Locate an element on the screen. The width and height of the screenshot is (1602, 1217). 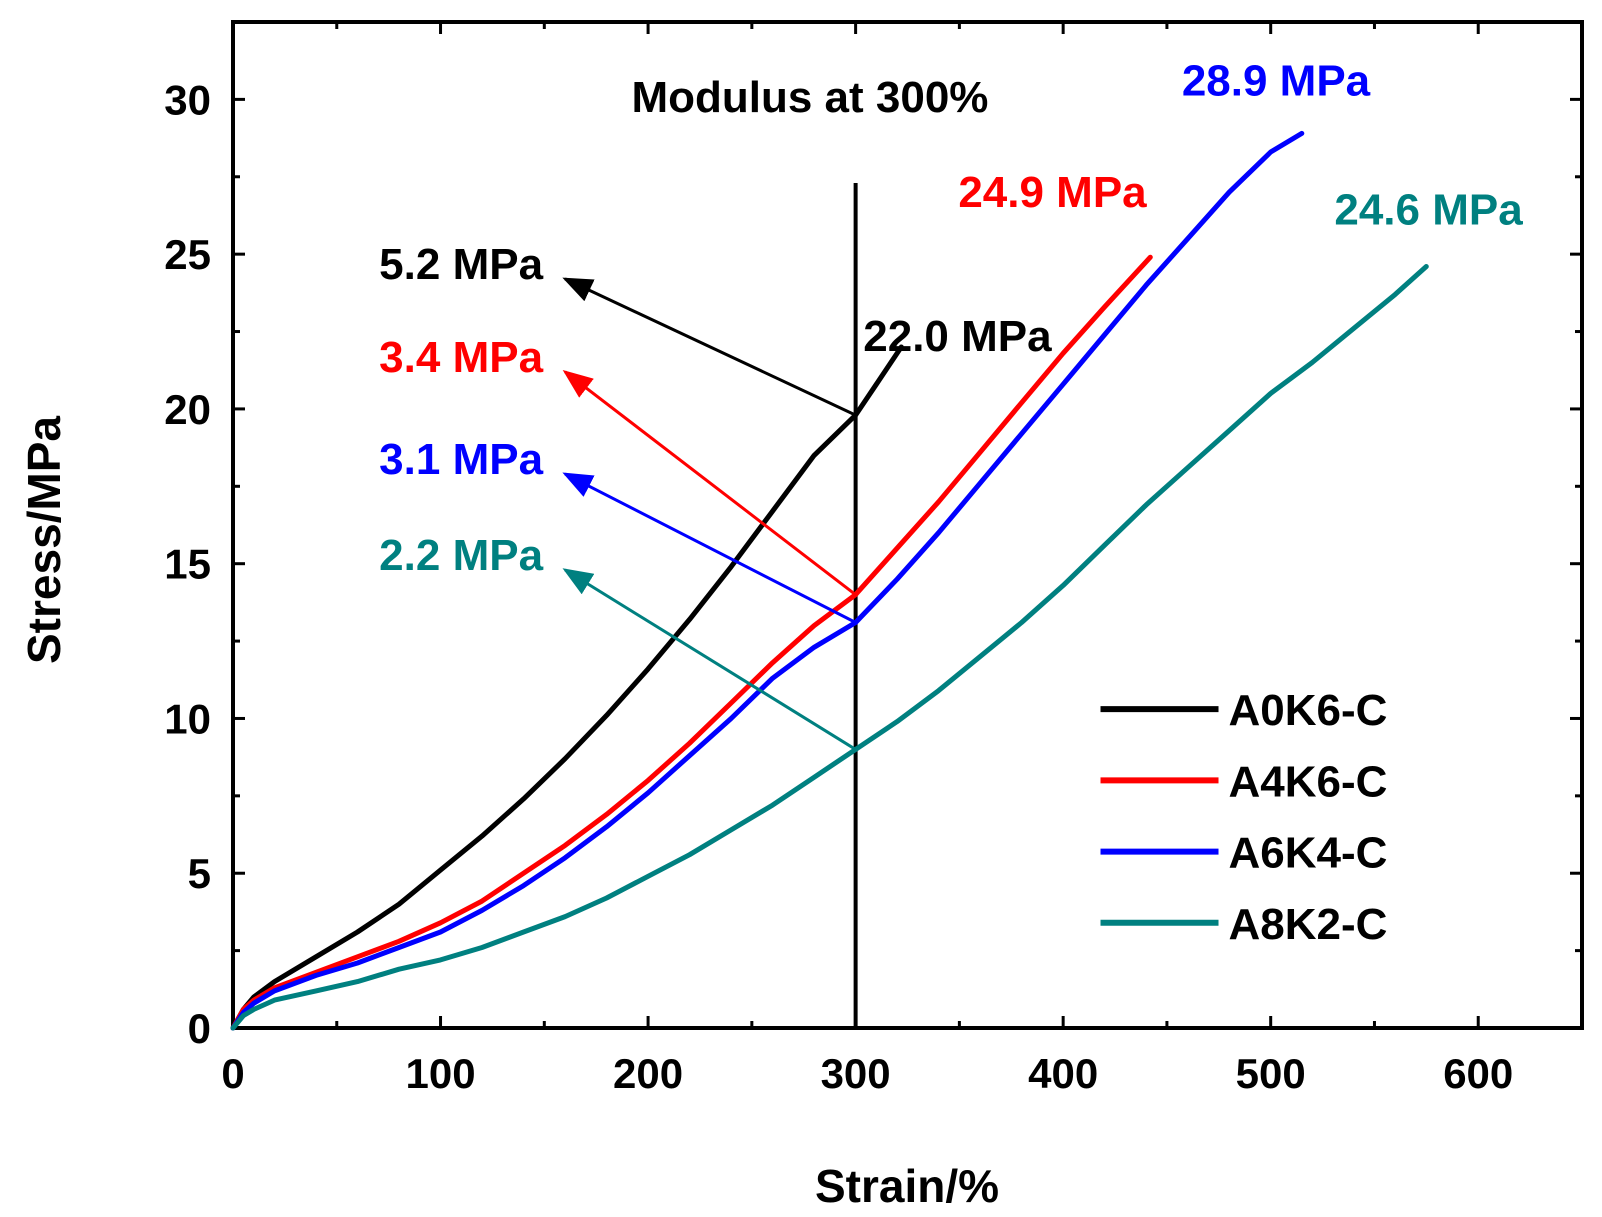
modulus-arrow-a6k4-c is located at coordinates (709, 548).